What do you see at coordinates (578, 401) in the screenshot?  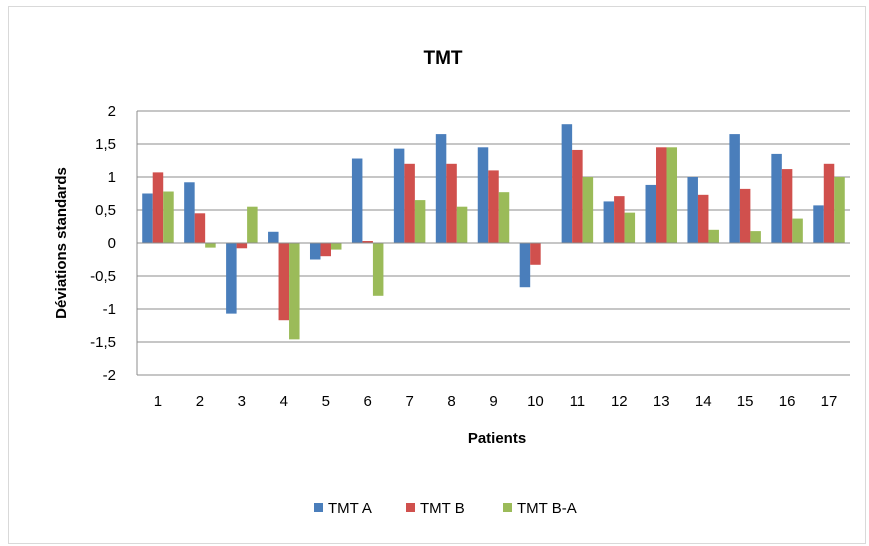 I see `x-tick-label: 11` at bounding box center [578, 401].